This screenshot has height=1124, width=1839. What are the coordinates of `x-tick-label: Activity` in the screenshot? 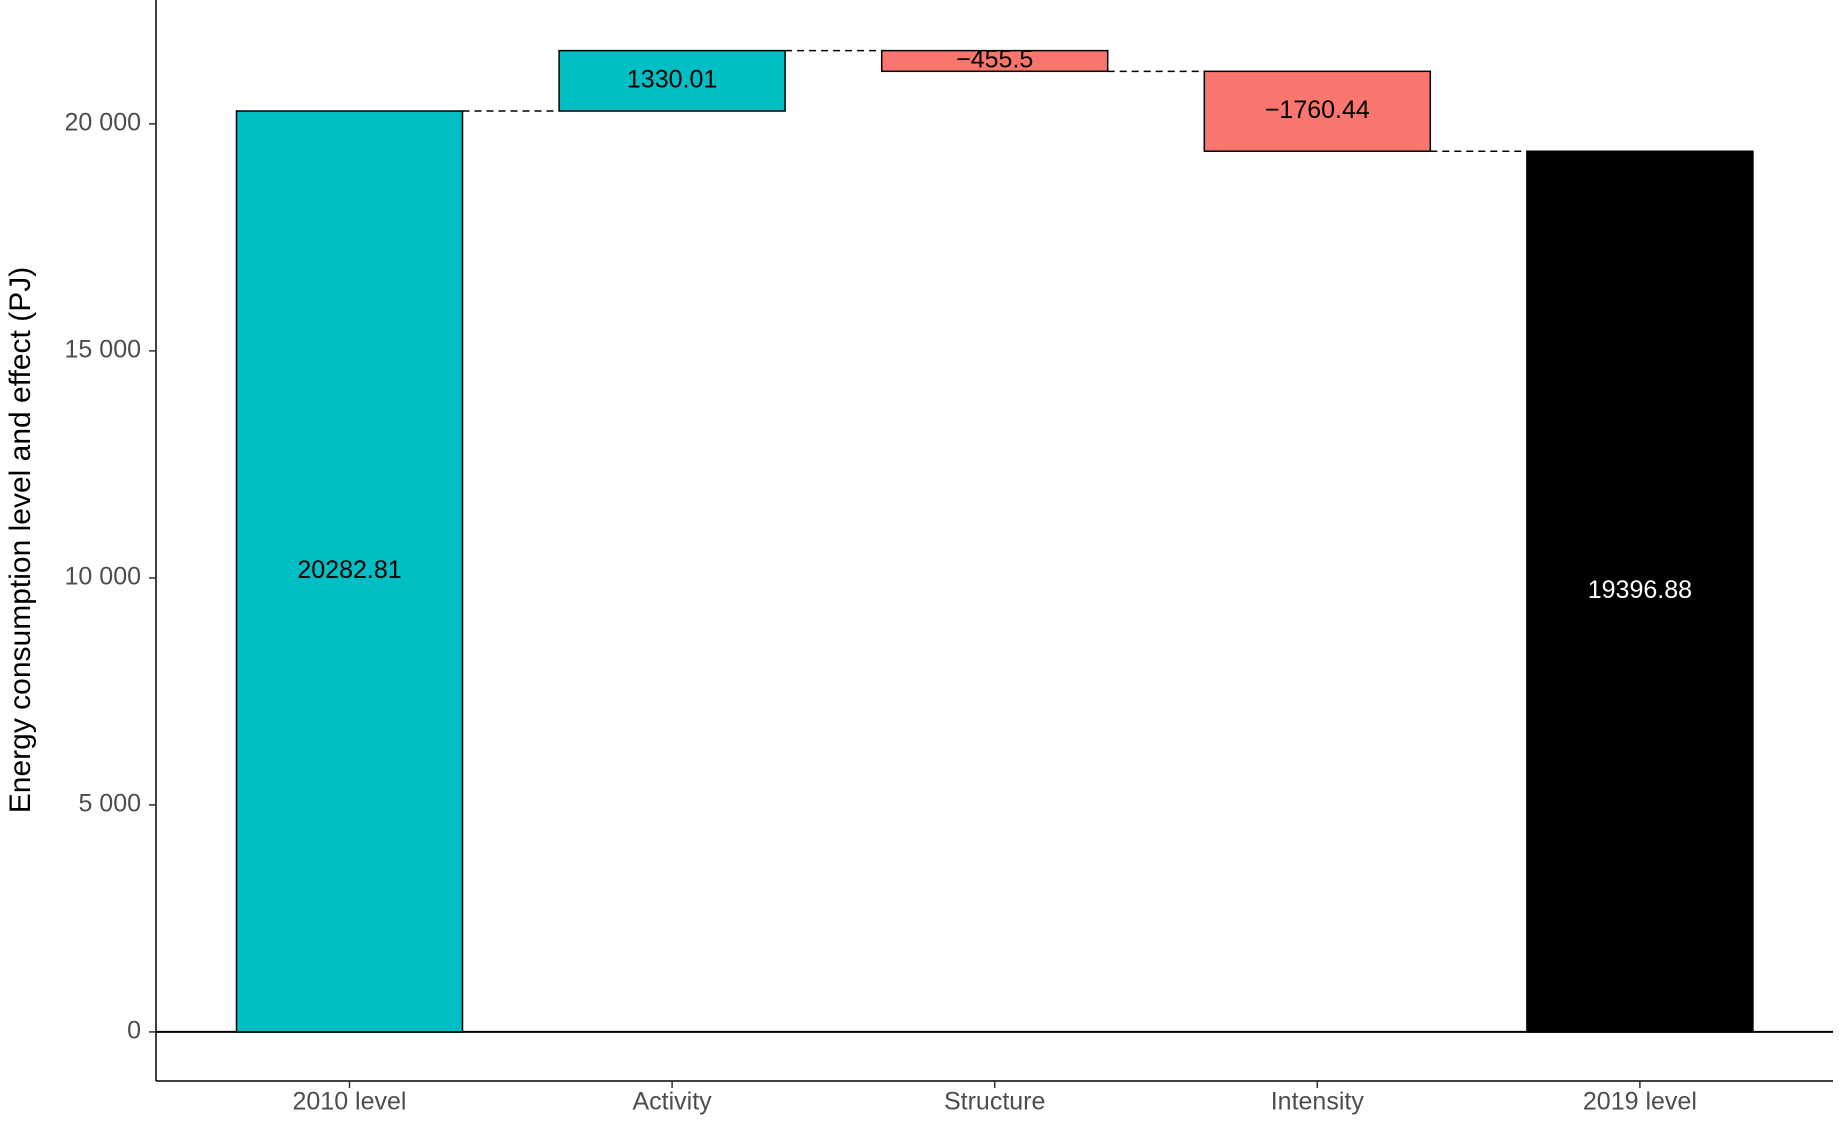 It's located at (673, 1102).